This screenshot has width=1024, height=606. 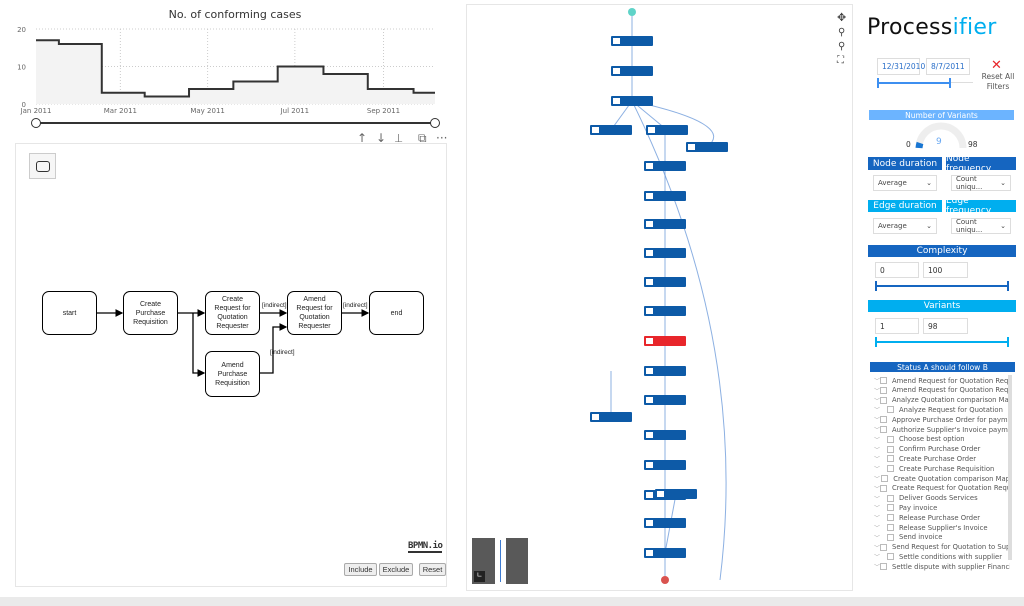 What do you see at coordinates (942, 459) in the screenshot?
I see `status-list-item: ﹀ Create Purchase Order` at bounding box center [942, 459].